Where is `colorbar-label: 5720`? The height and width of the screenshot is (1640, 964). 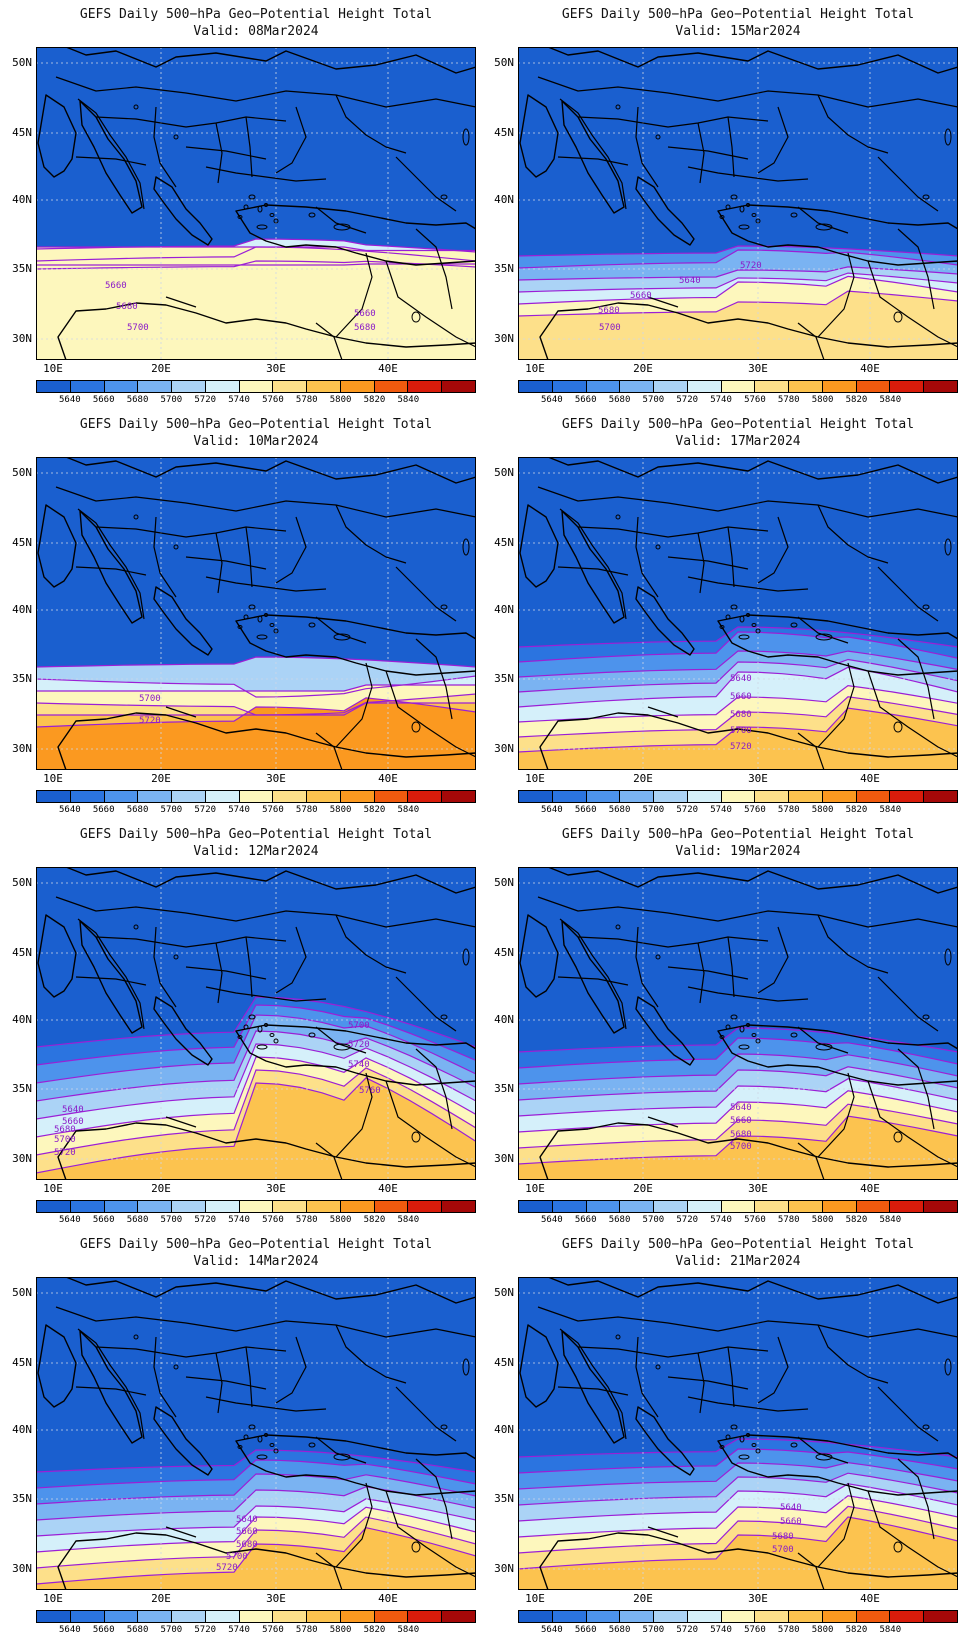 colorbar-label: 5720 is located at coordinates (687, 810).